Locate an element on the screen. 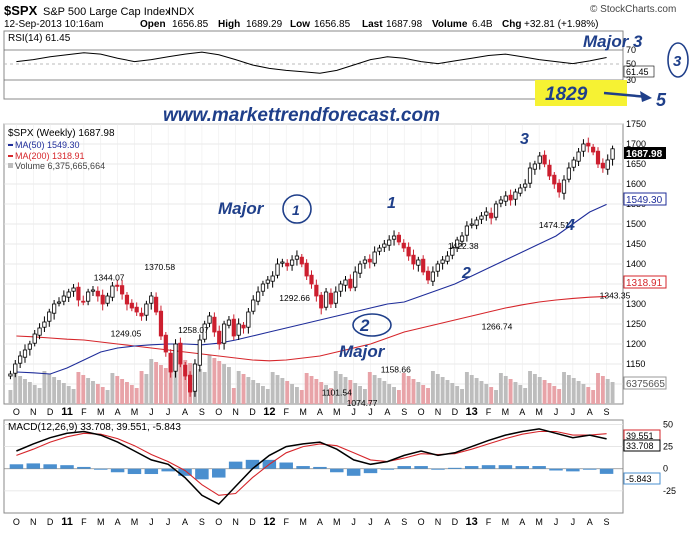 This screenshot has width=691, height=541. major3-label: Major 3 is located at coordinates (613, 41).